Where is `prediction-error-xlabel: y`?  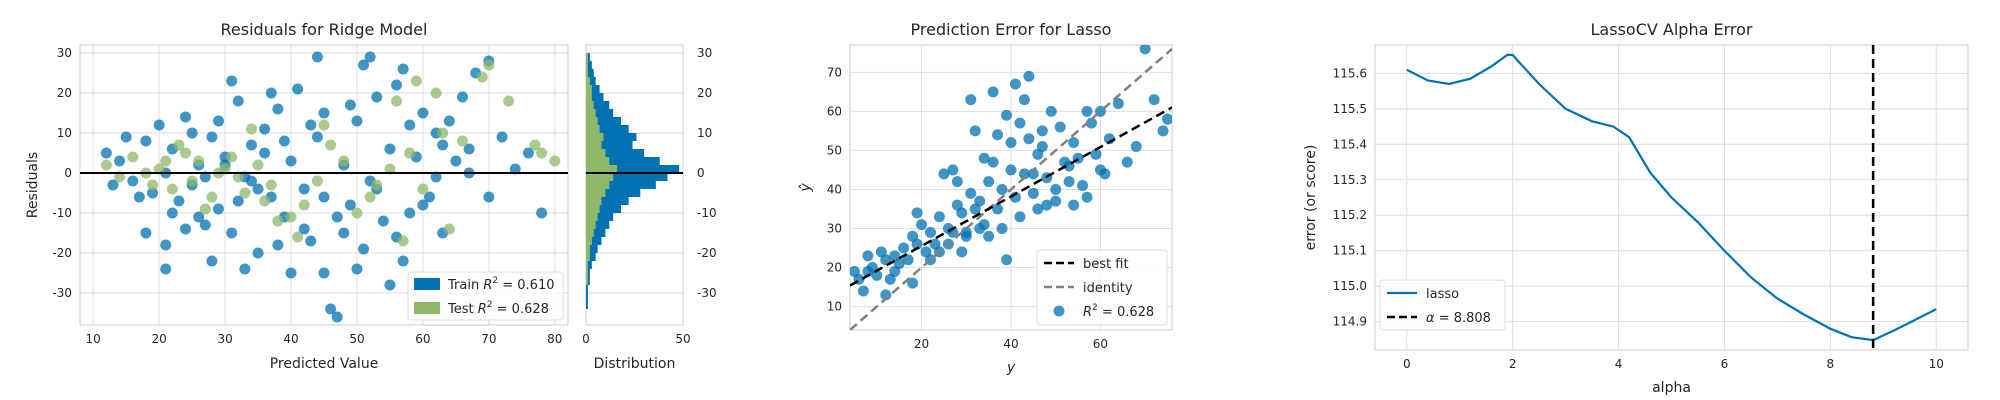 prediction-error-xlabel: y is located at coordinates (1011, 368).